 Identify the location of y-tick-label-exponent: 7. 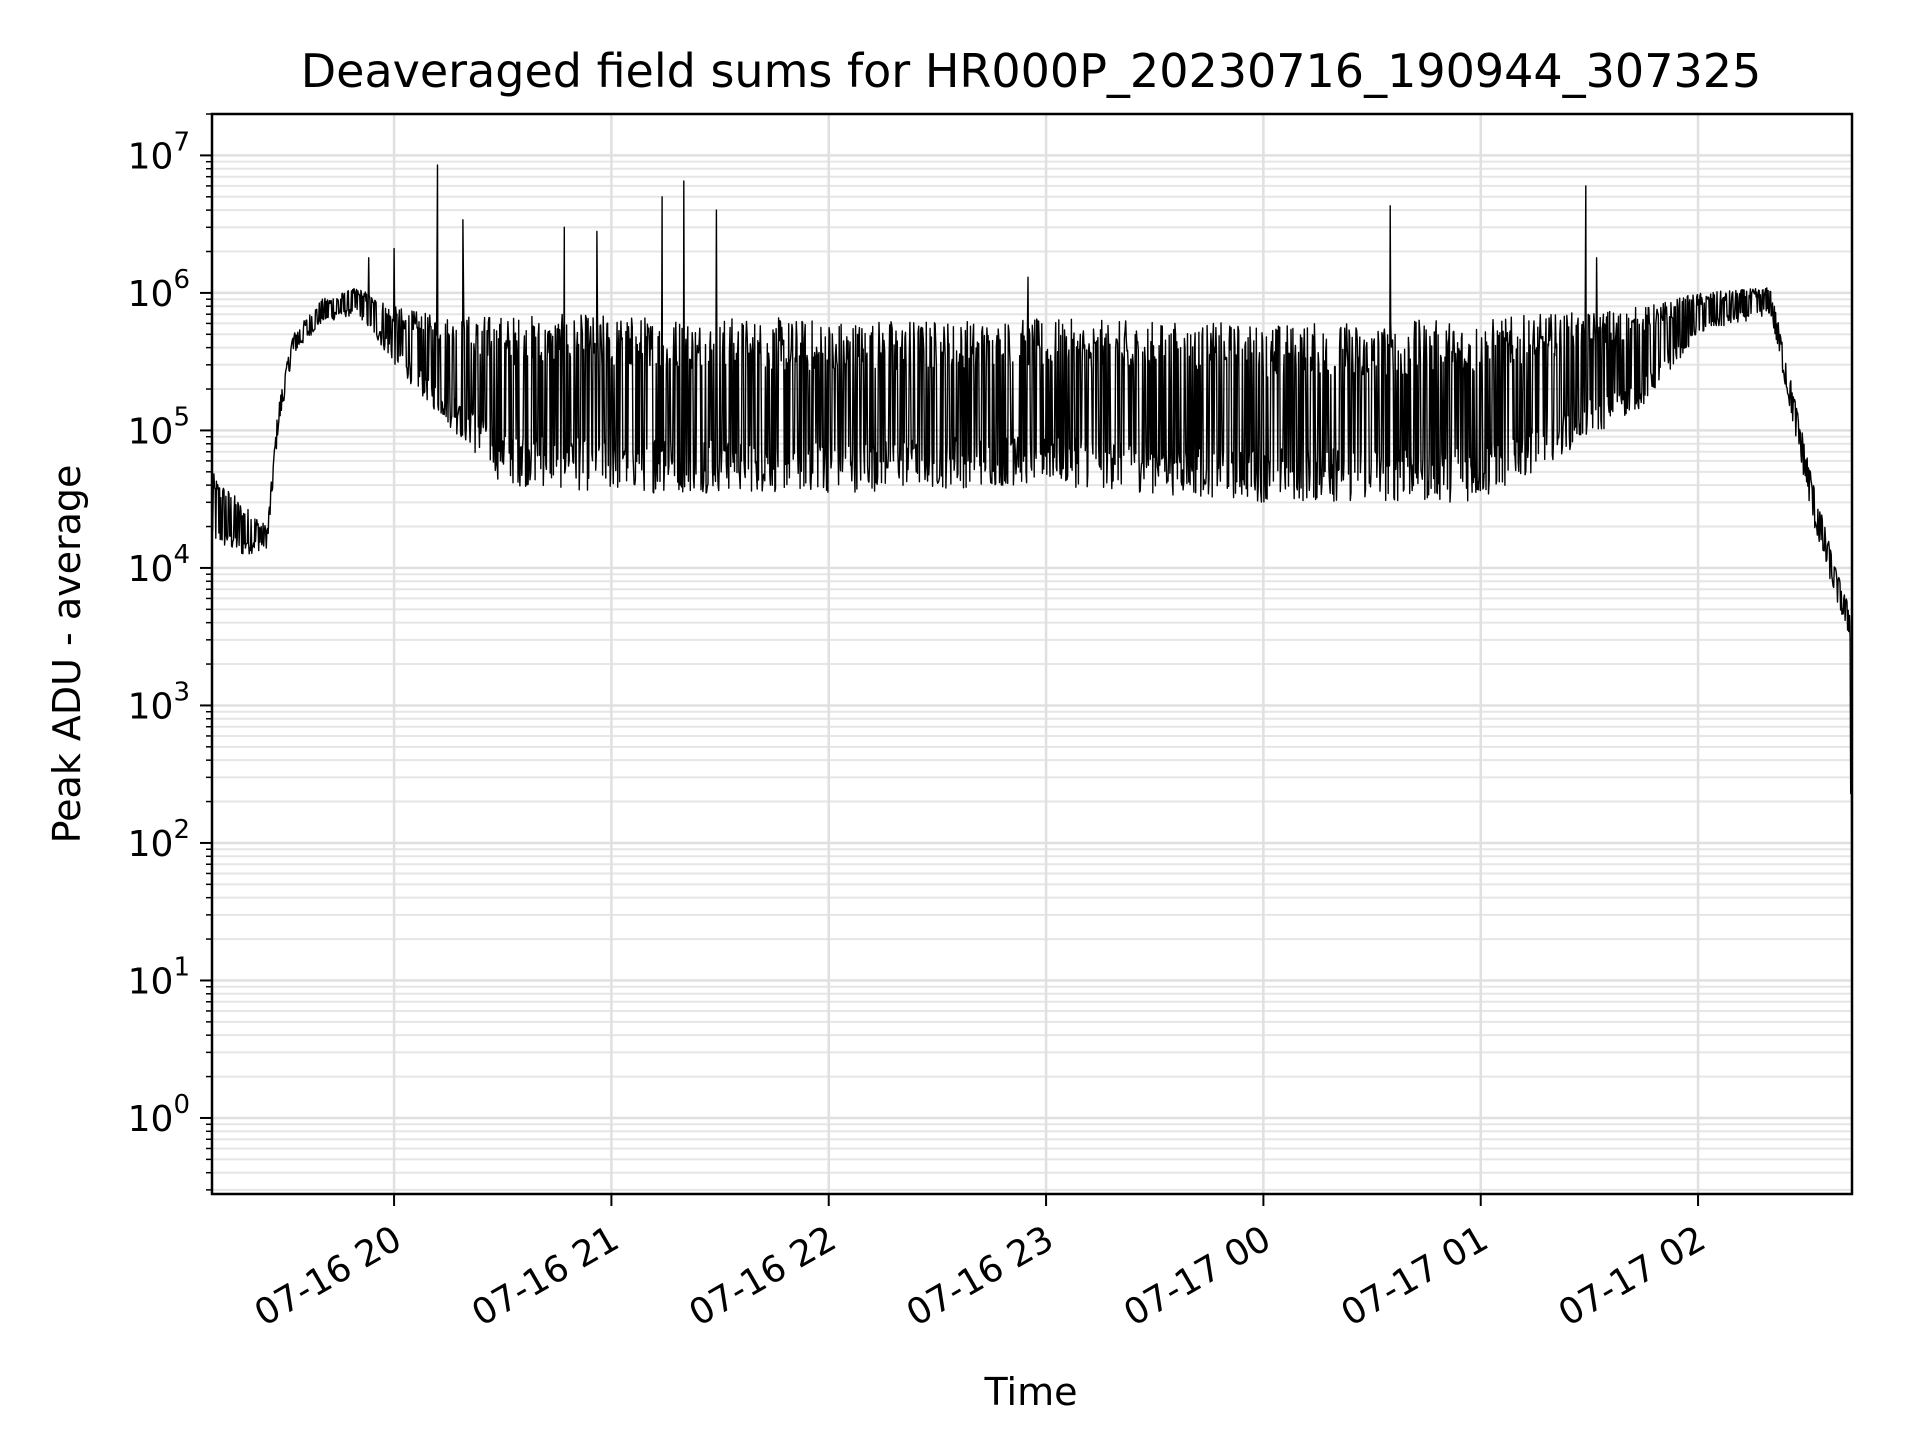
(181, 142).